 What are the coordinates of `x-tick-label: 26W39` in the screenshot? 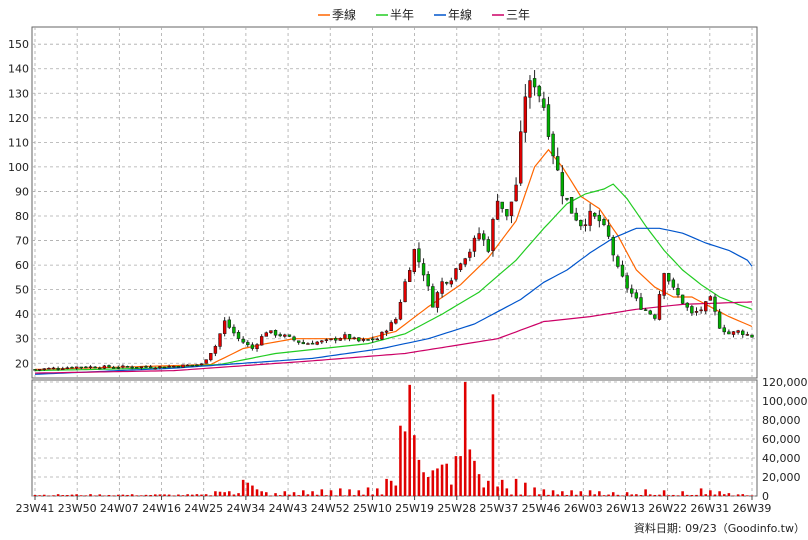 It's located at (752, 508).